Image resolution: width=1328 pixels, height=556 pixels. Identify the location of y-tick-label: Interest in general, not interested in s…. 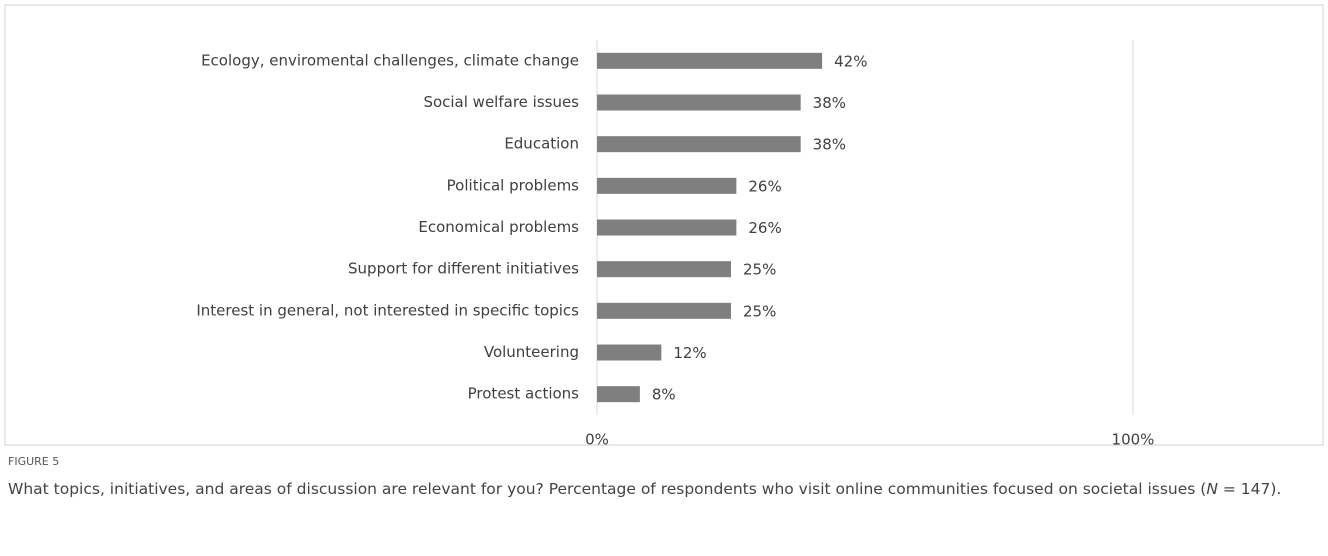
(387, 310).